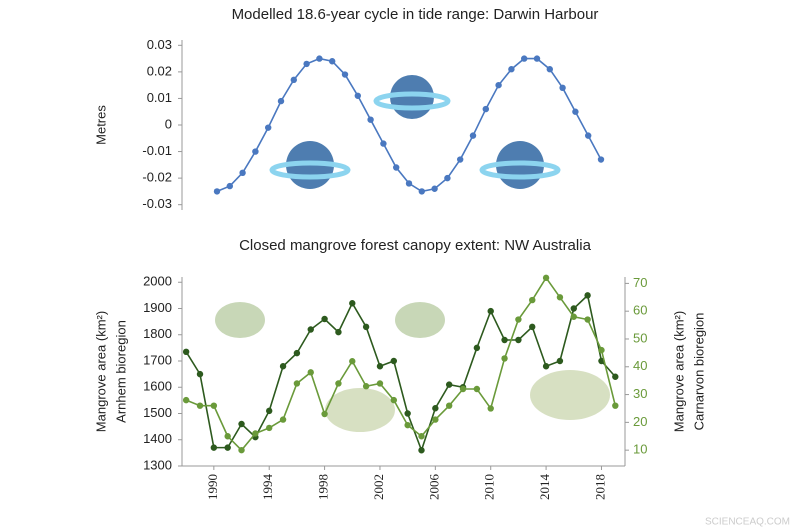 The width and height of the screenshot is (800, 530). What do you see at coordinates (157, 386) in the screenshot?
I see `y-tick-label: 1600` at bounding box center [157, 386].